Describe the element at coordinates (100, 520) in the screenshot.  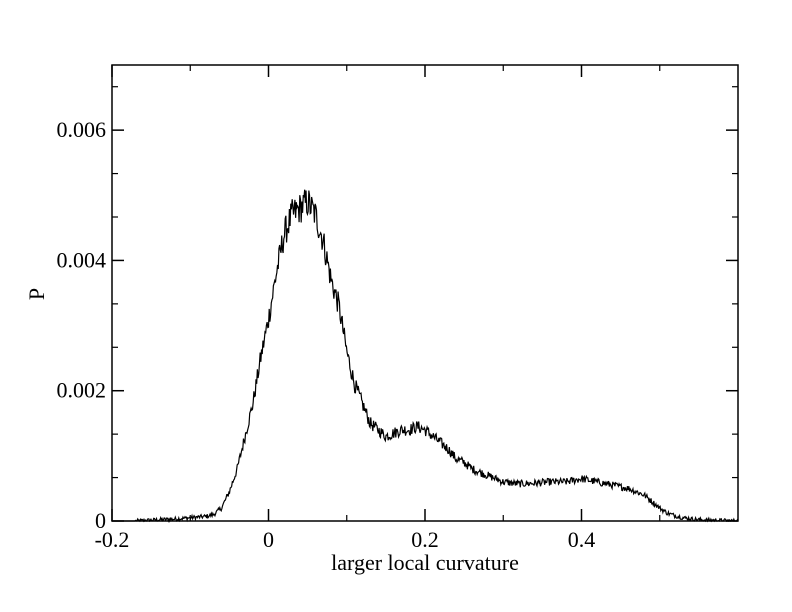
I see `y-tick-label: 0` at that location.